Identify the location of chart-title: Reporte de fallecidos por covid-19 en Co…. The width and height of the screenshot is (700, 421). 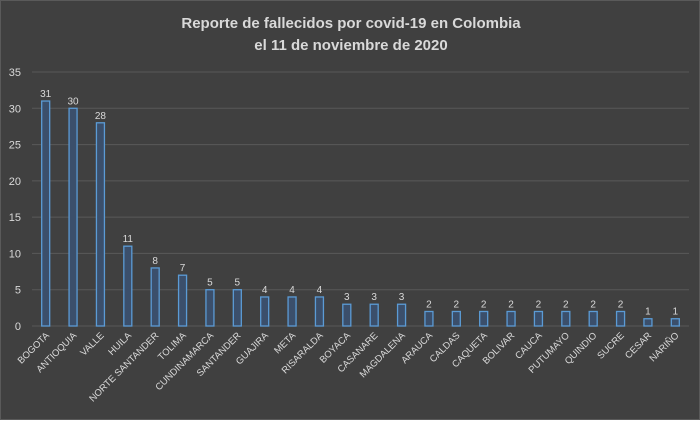
(350, 35).